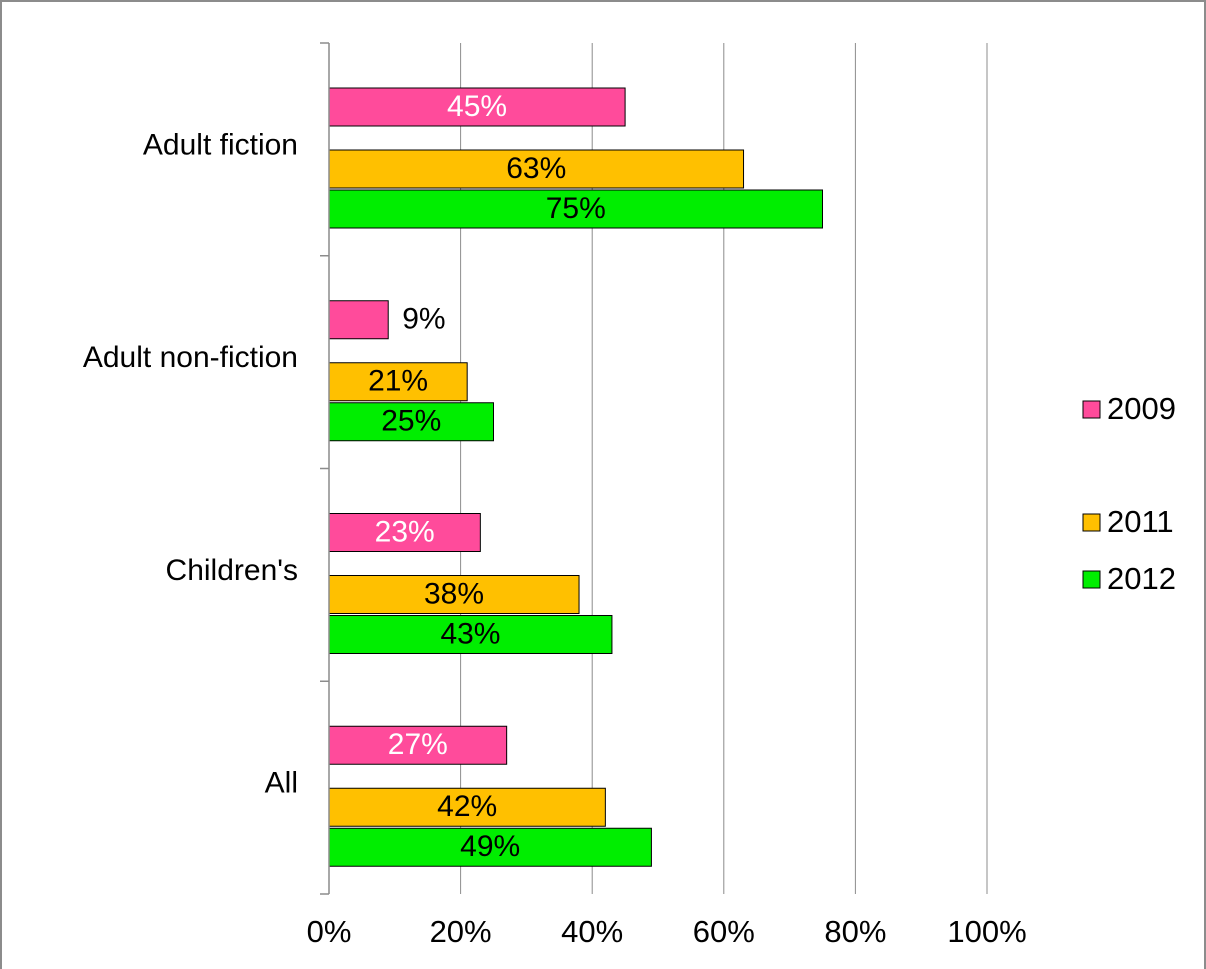 The width and height of the screenshot is (1206, 969). I want to click on data-label: 49%, so click(490, 846).